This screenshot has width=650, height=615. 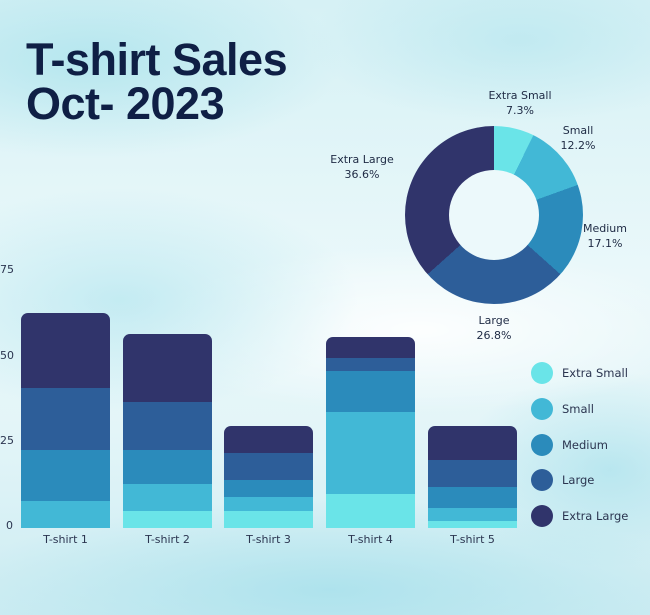 What do you see at coordinates (65, 539) in the screenshot?
I see `x-axis-label: T-shirt 1` at bounding box center [65, 539].